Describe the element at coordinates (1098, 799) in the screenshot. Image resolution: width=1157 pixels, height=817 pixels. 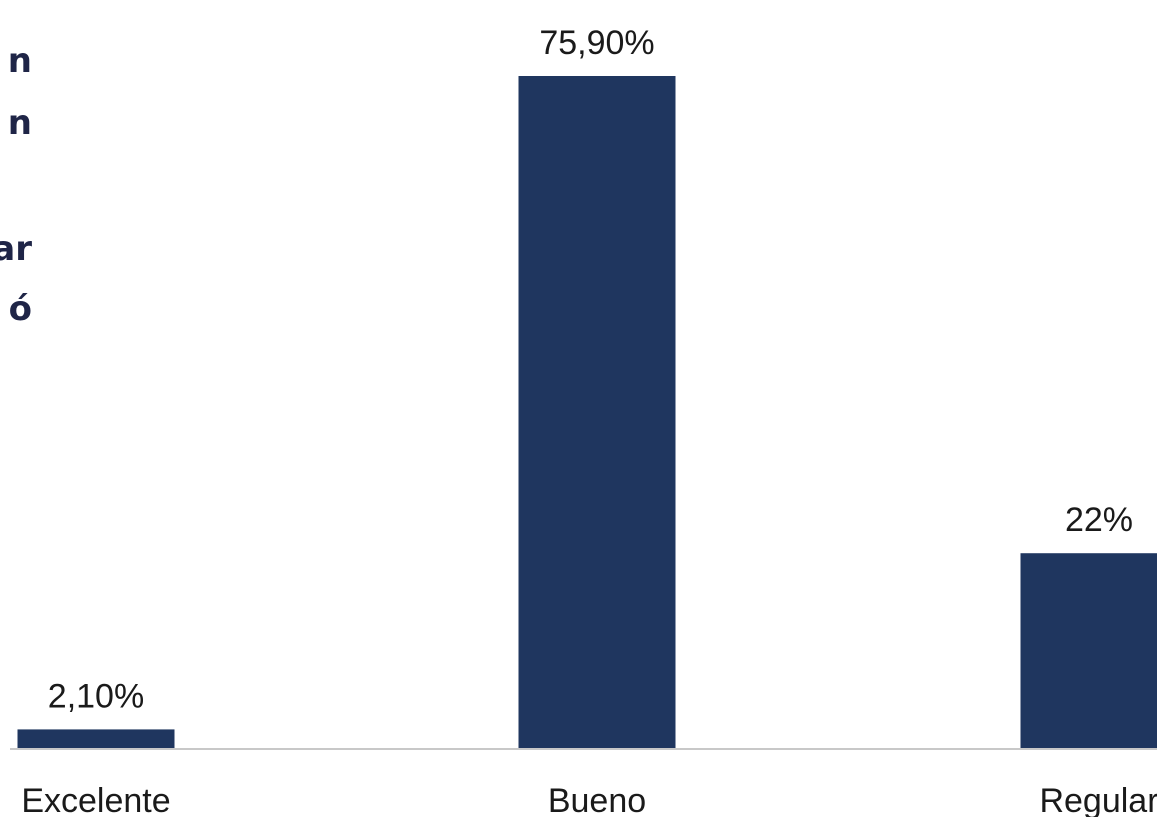
I see `category-label-regular: Regular` at that location.